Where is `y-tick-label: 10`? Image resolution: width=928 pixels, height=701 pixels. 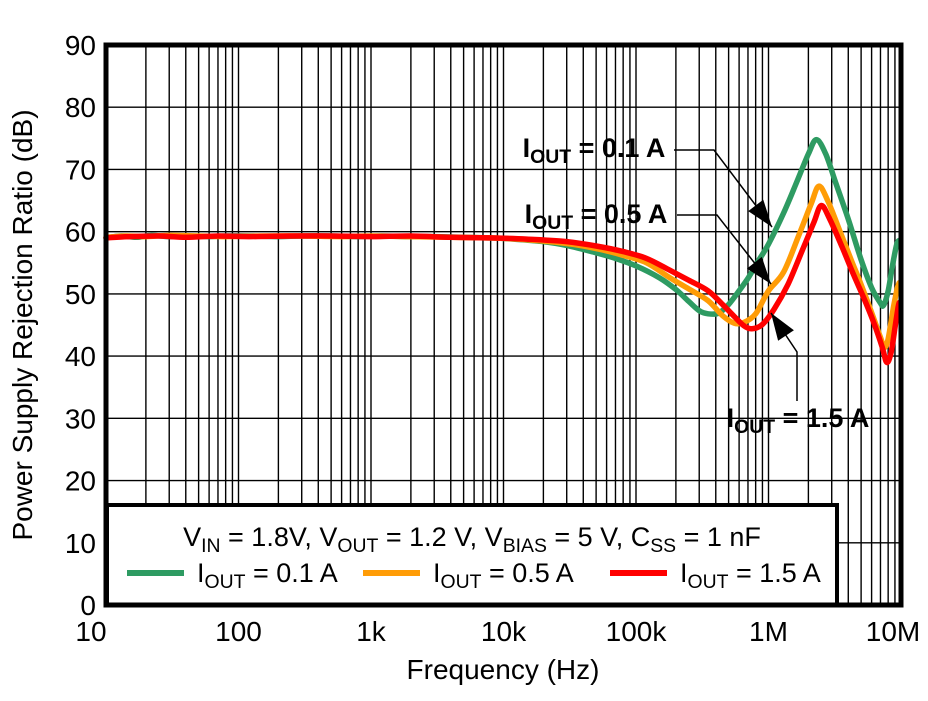
y-tick-label: 10 is located at coordinates (80, 543).